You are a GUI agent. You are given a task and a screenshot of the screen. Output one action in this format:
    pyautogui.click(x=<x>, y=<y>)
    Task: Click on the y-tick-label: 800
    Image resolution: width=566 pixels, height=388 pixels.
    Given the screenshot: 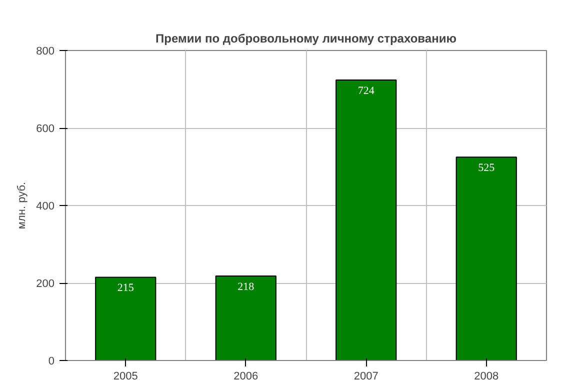 What is the action you would take?
    pyautogui.click(x=45, y=52)
    